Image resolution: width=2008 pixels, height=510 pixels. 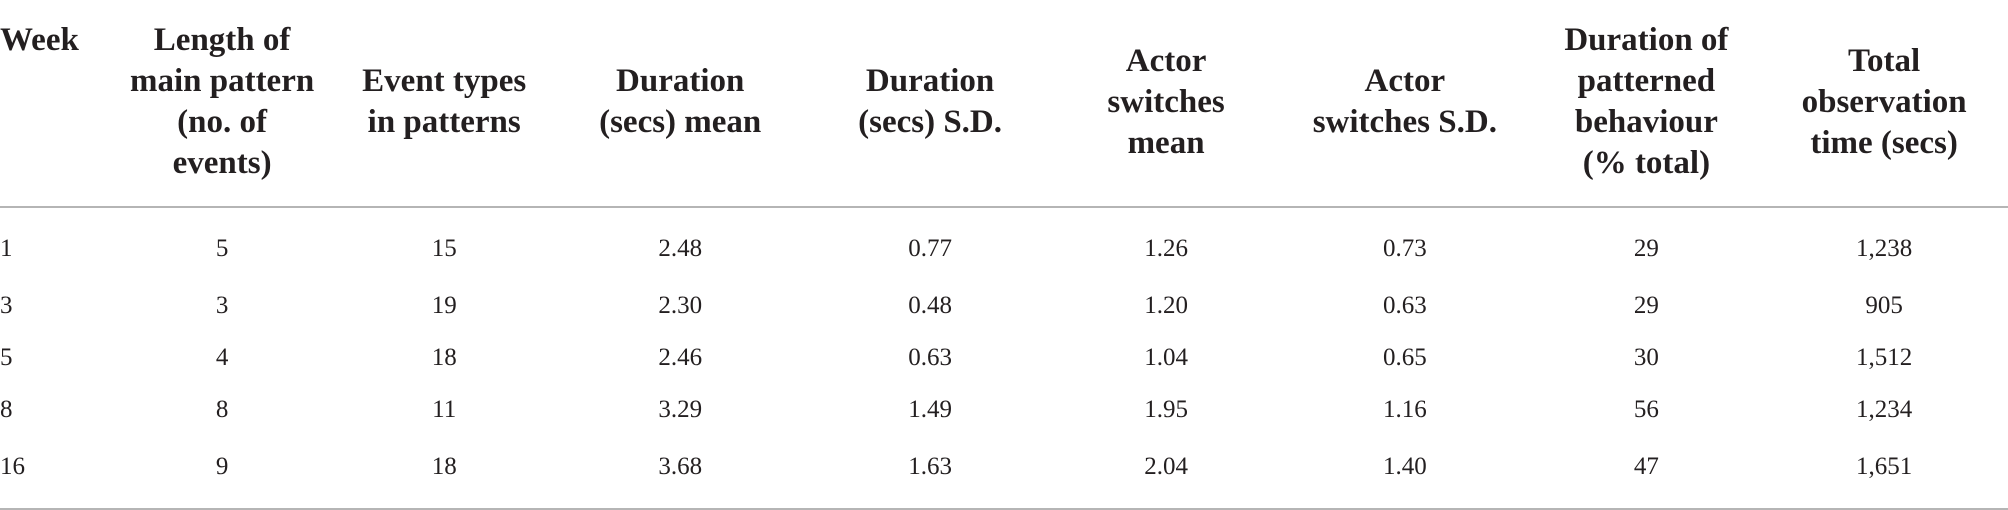 What do you see at coordinates (1404, 248) in the screenshot?
I see `cell-actor-sd: 0.73` at bounding box center [1404, 248].